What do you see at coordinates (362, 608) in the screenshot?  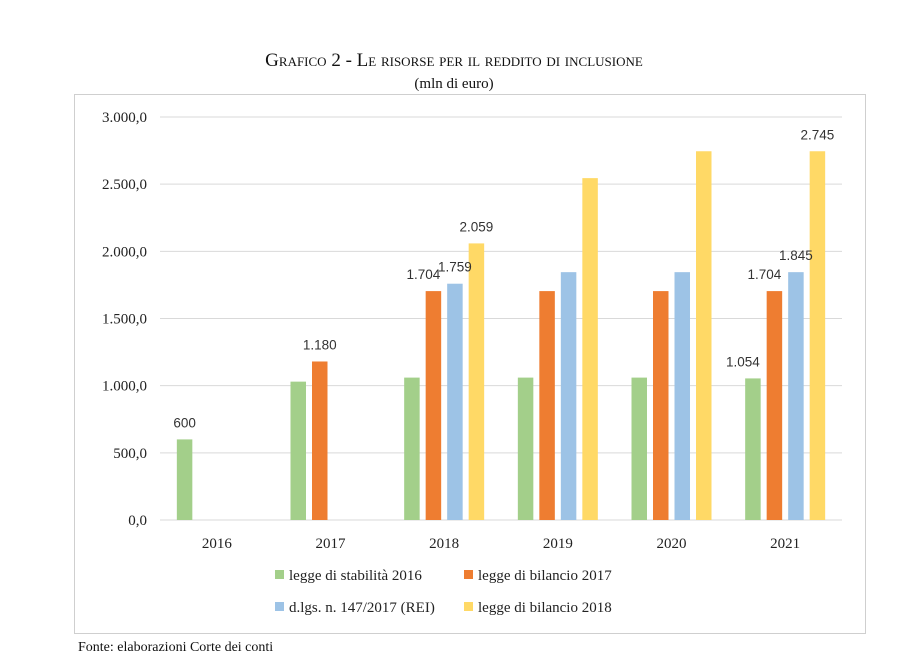 I see `legend-label: d.lgs. n. 147/2017 (REI)` at bounding box center [362, 608].